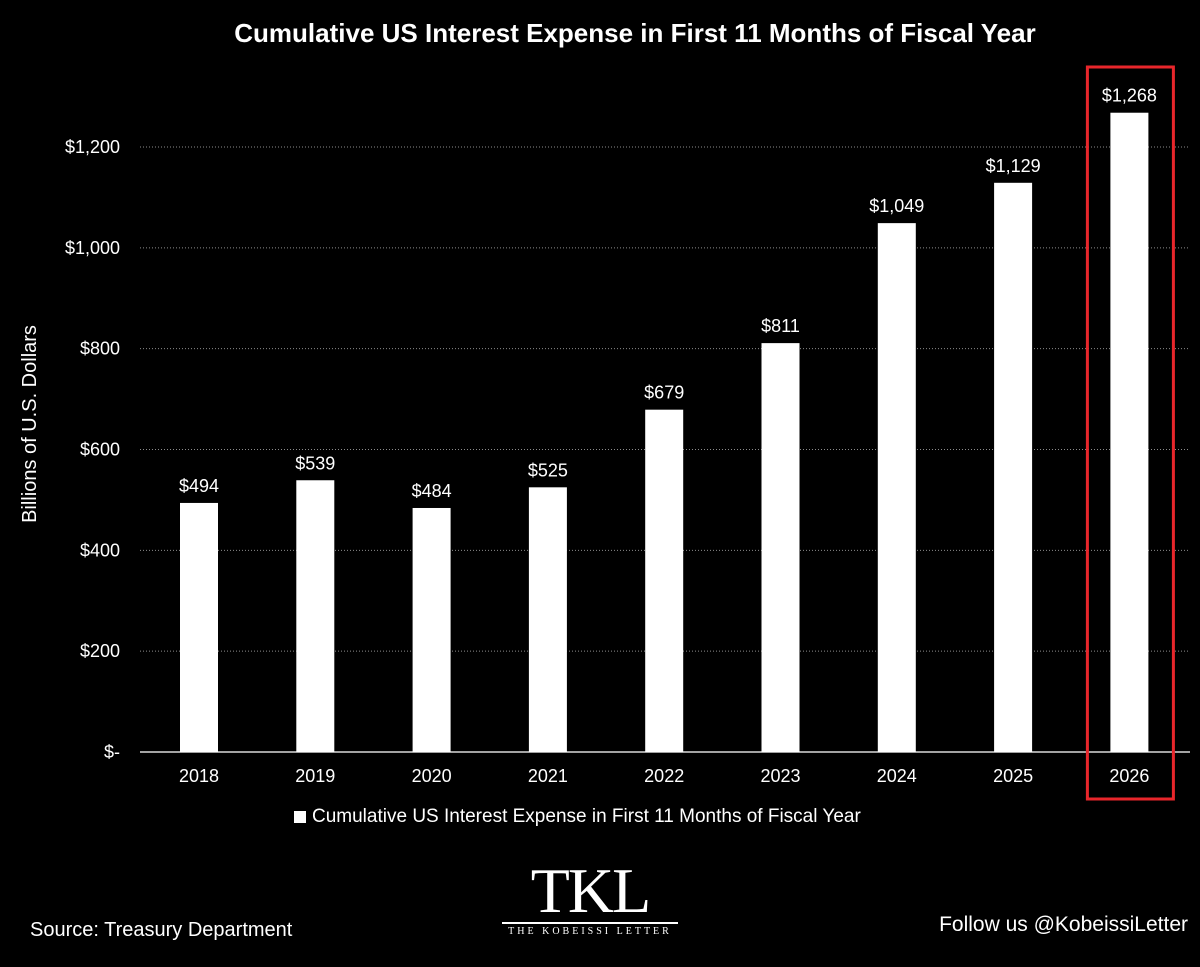  What do you see at coordinates (896, 488) in the screenshot?
I see `bar-2024` at bounding box center [896, 488].